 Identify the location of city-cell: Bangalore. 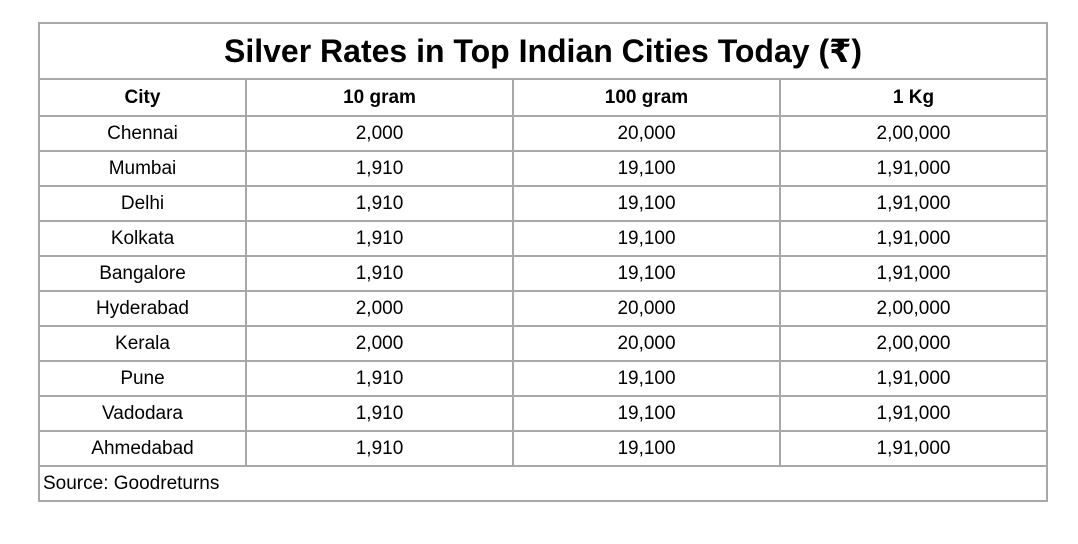
(143, 273).